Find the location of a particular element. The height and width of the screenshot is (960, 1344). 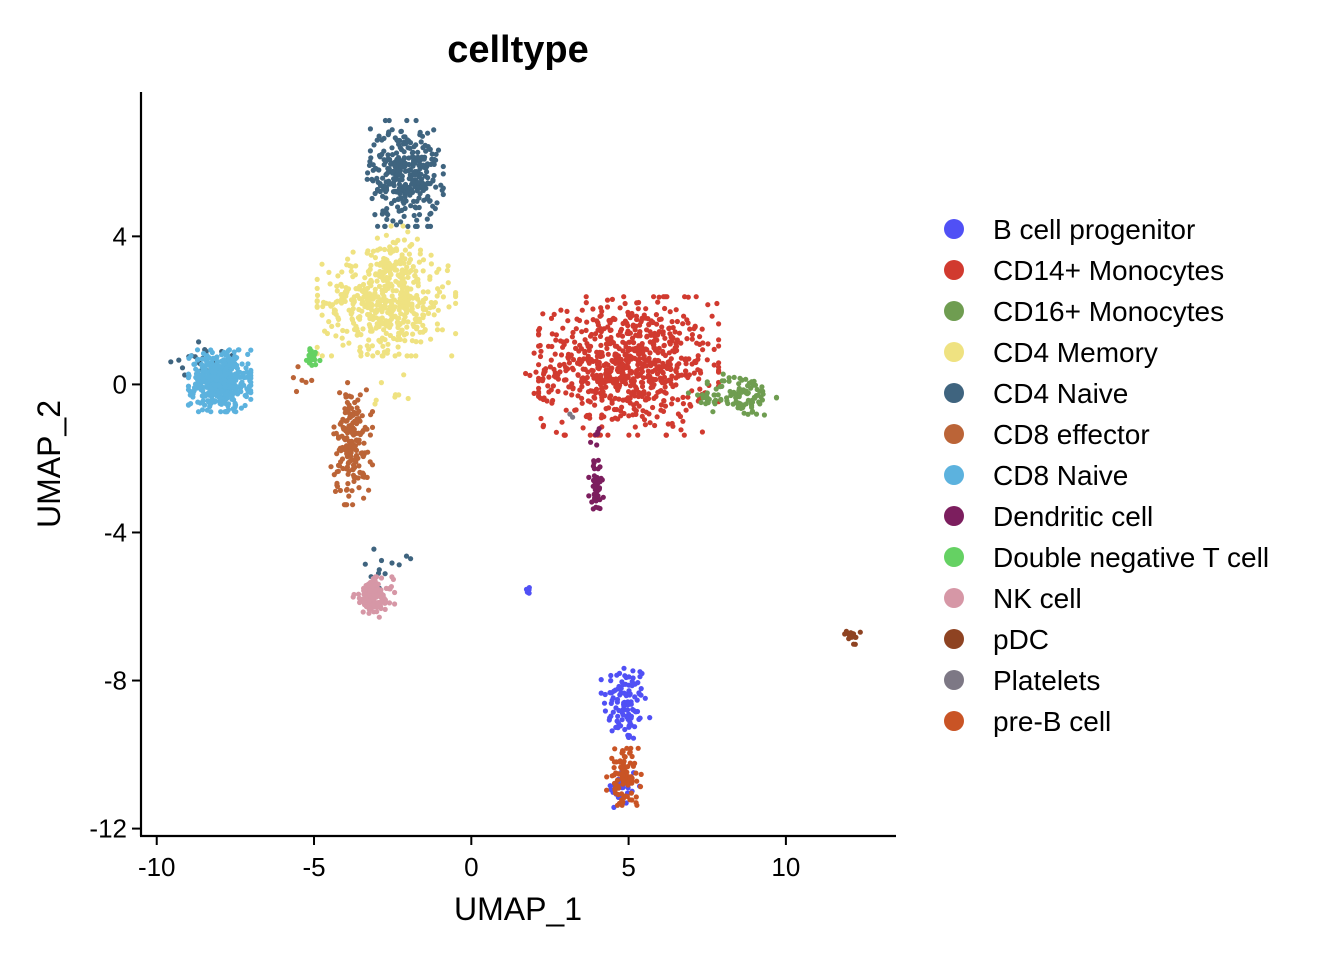

y-axis-title: UMAP_2 is located at coordinates (49, 464).